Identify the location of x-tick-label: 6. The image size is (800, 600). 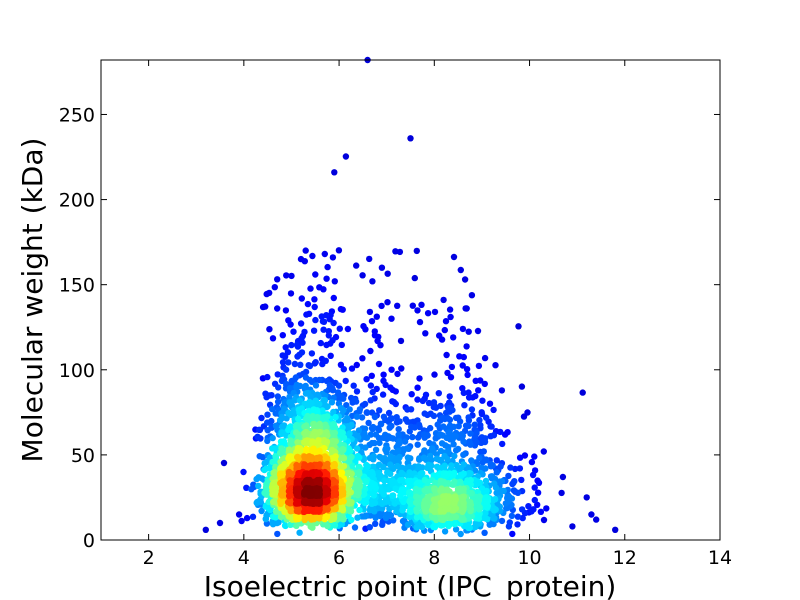
(339, 558).